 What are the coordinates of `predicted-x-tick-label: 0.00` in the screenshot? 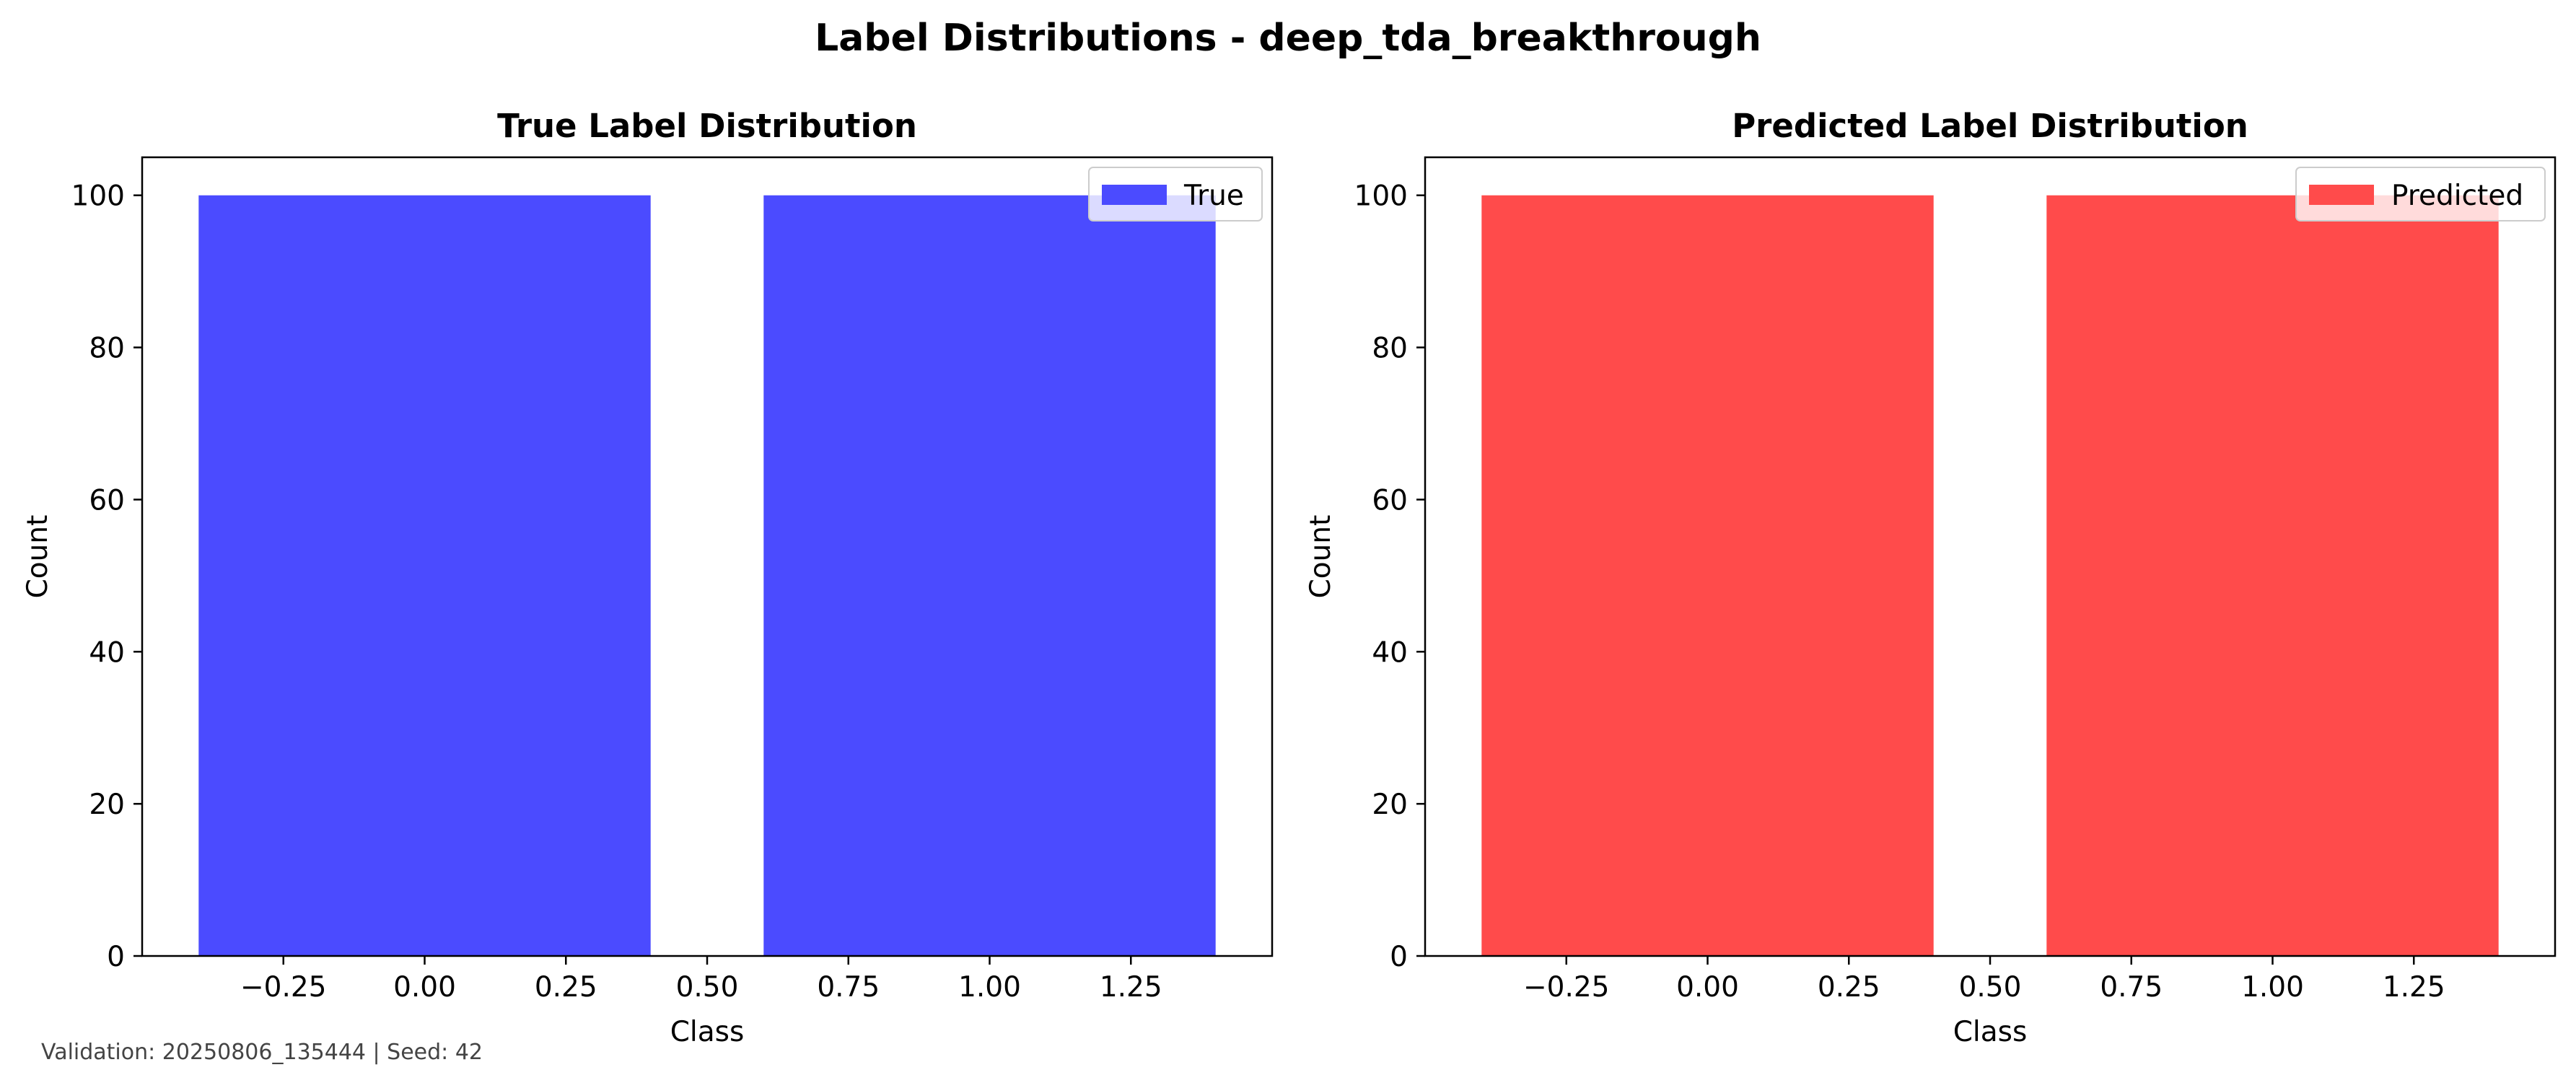 It's located at (1707, 987).